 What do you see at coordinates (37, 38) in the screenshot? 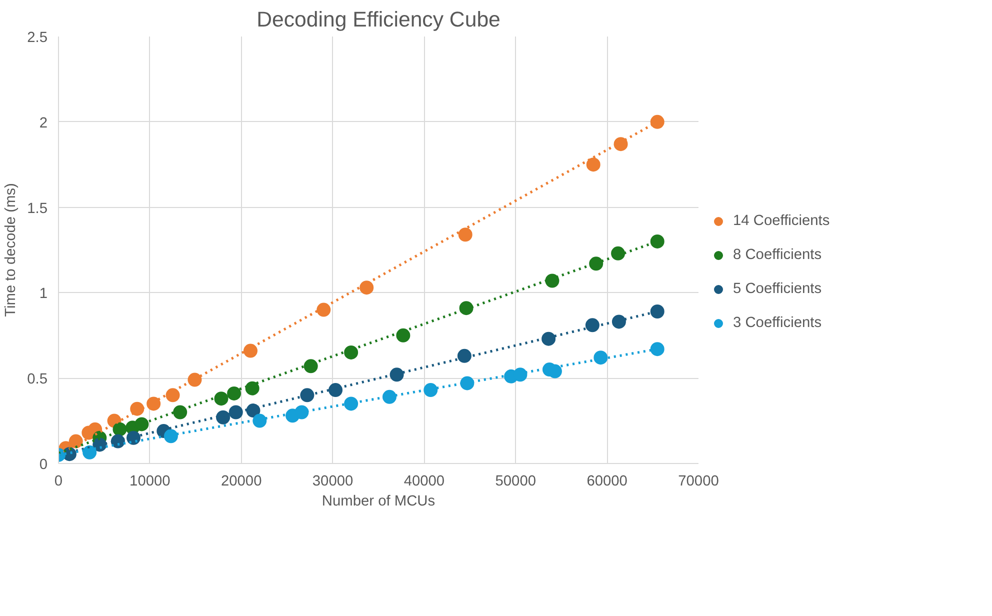
I see `y-tick-label: 2.5` at bounding box center [37, 38].